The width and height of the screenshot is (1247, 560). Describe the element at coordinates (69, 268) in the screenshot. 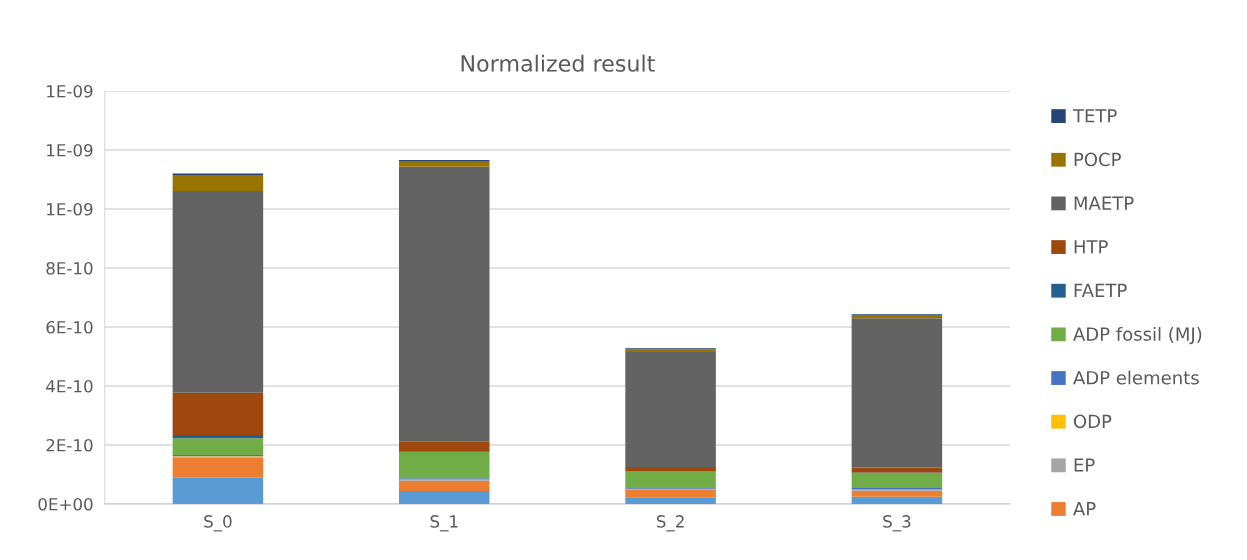

I see `y-tick-label: 8E-10` at that location.